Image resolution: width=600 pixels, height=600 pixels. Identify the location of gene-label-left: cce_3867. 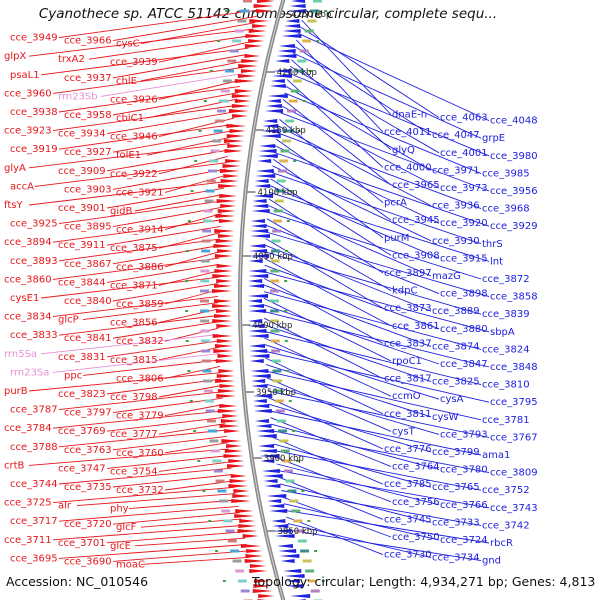
(88, 264).